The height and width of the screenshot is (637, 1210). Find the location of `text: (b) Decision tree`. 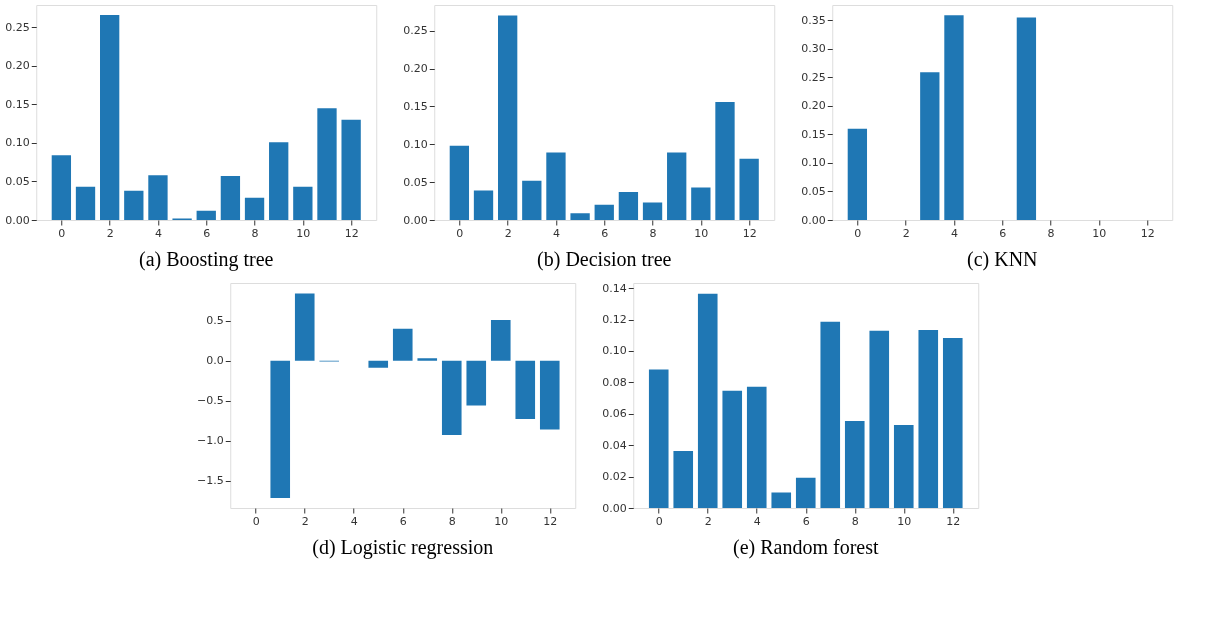

text: (b) Decision tree is located at coordinates (604, 259).